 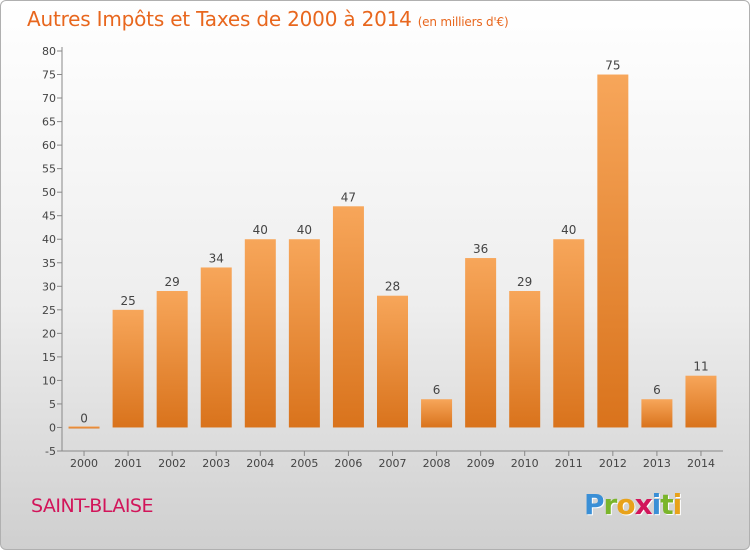 What do you see at coordinates (348, 463) in the screenshot?
I see `x-tick-label-2006: 2006` at bounding box center [348, 463].